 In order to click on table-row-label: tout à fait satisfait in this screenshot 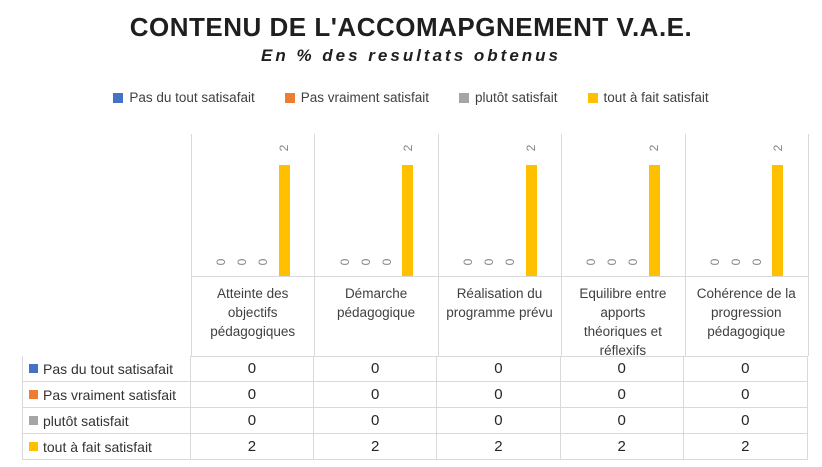, I will do `click(97, 446)`.